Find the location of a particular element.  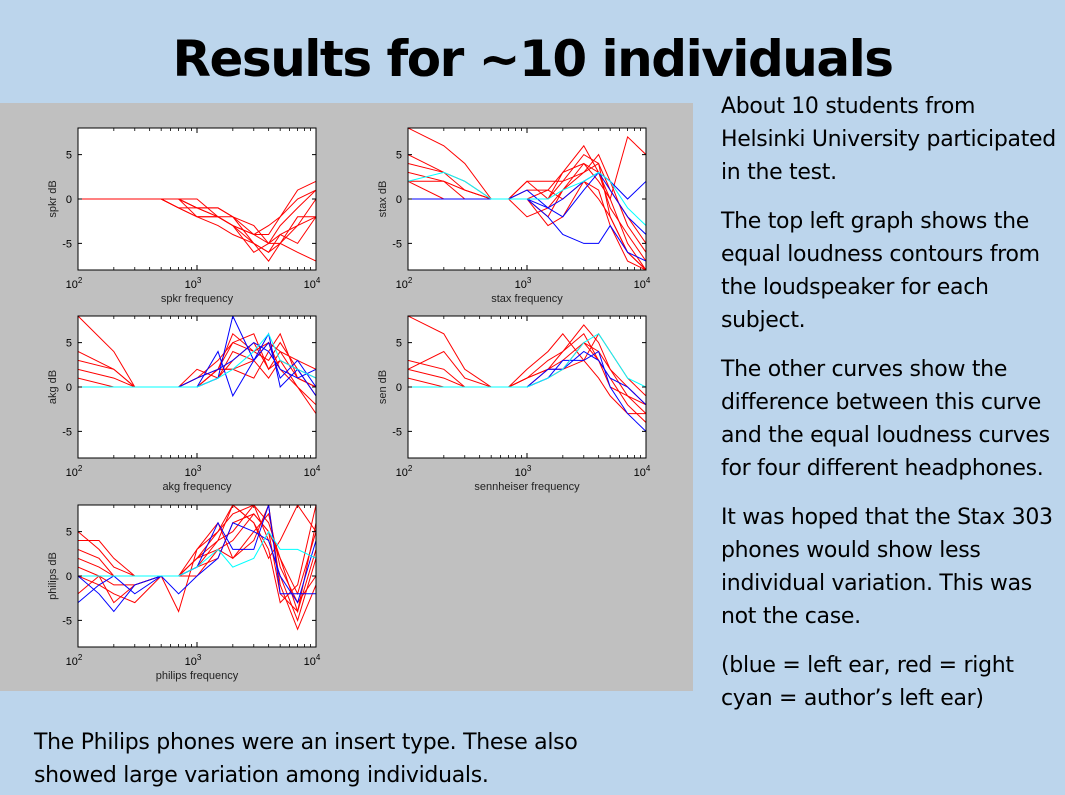

chart-2-y-axis-label: stax dB is located at coordinates (383, 199).